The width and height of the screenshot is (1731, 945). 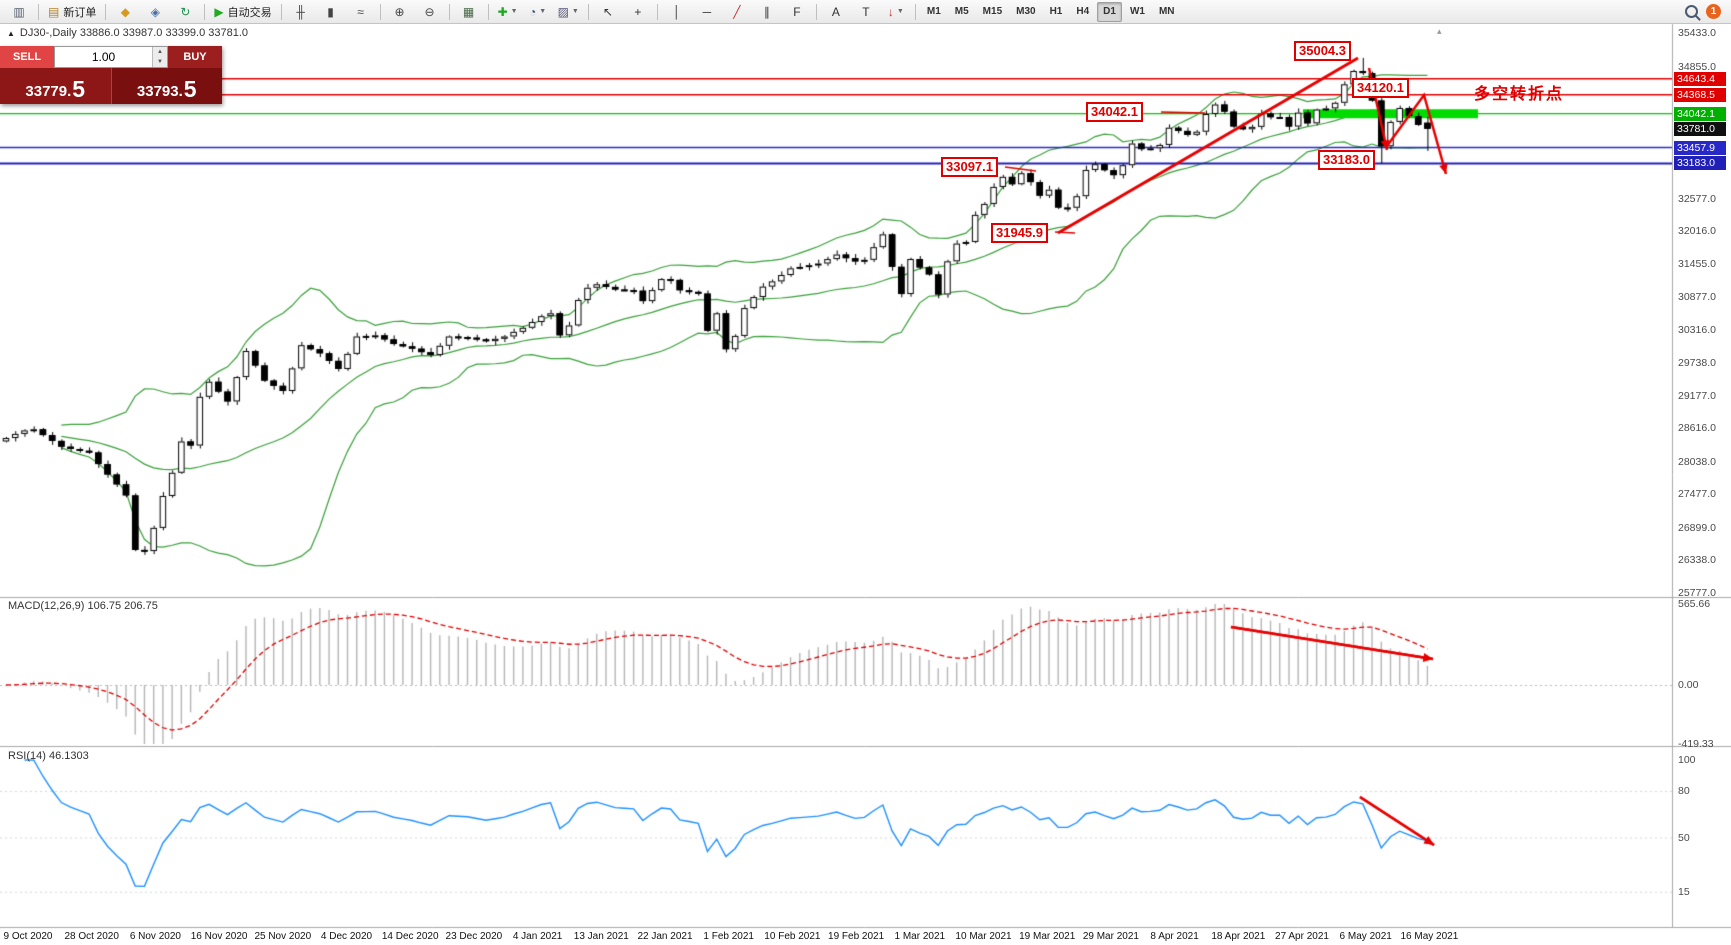 I want to click on search-icon, so click(x=1691, y=11).